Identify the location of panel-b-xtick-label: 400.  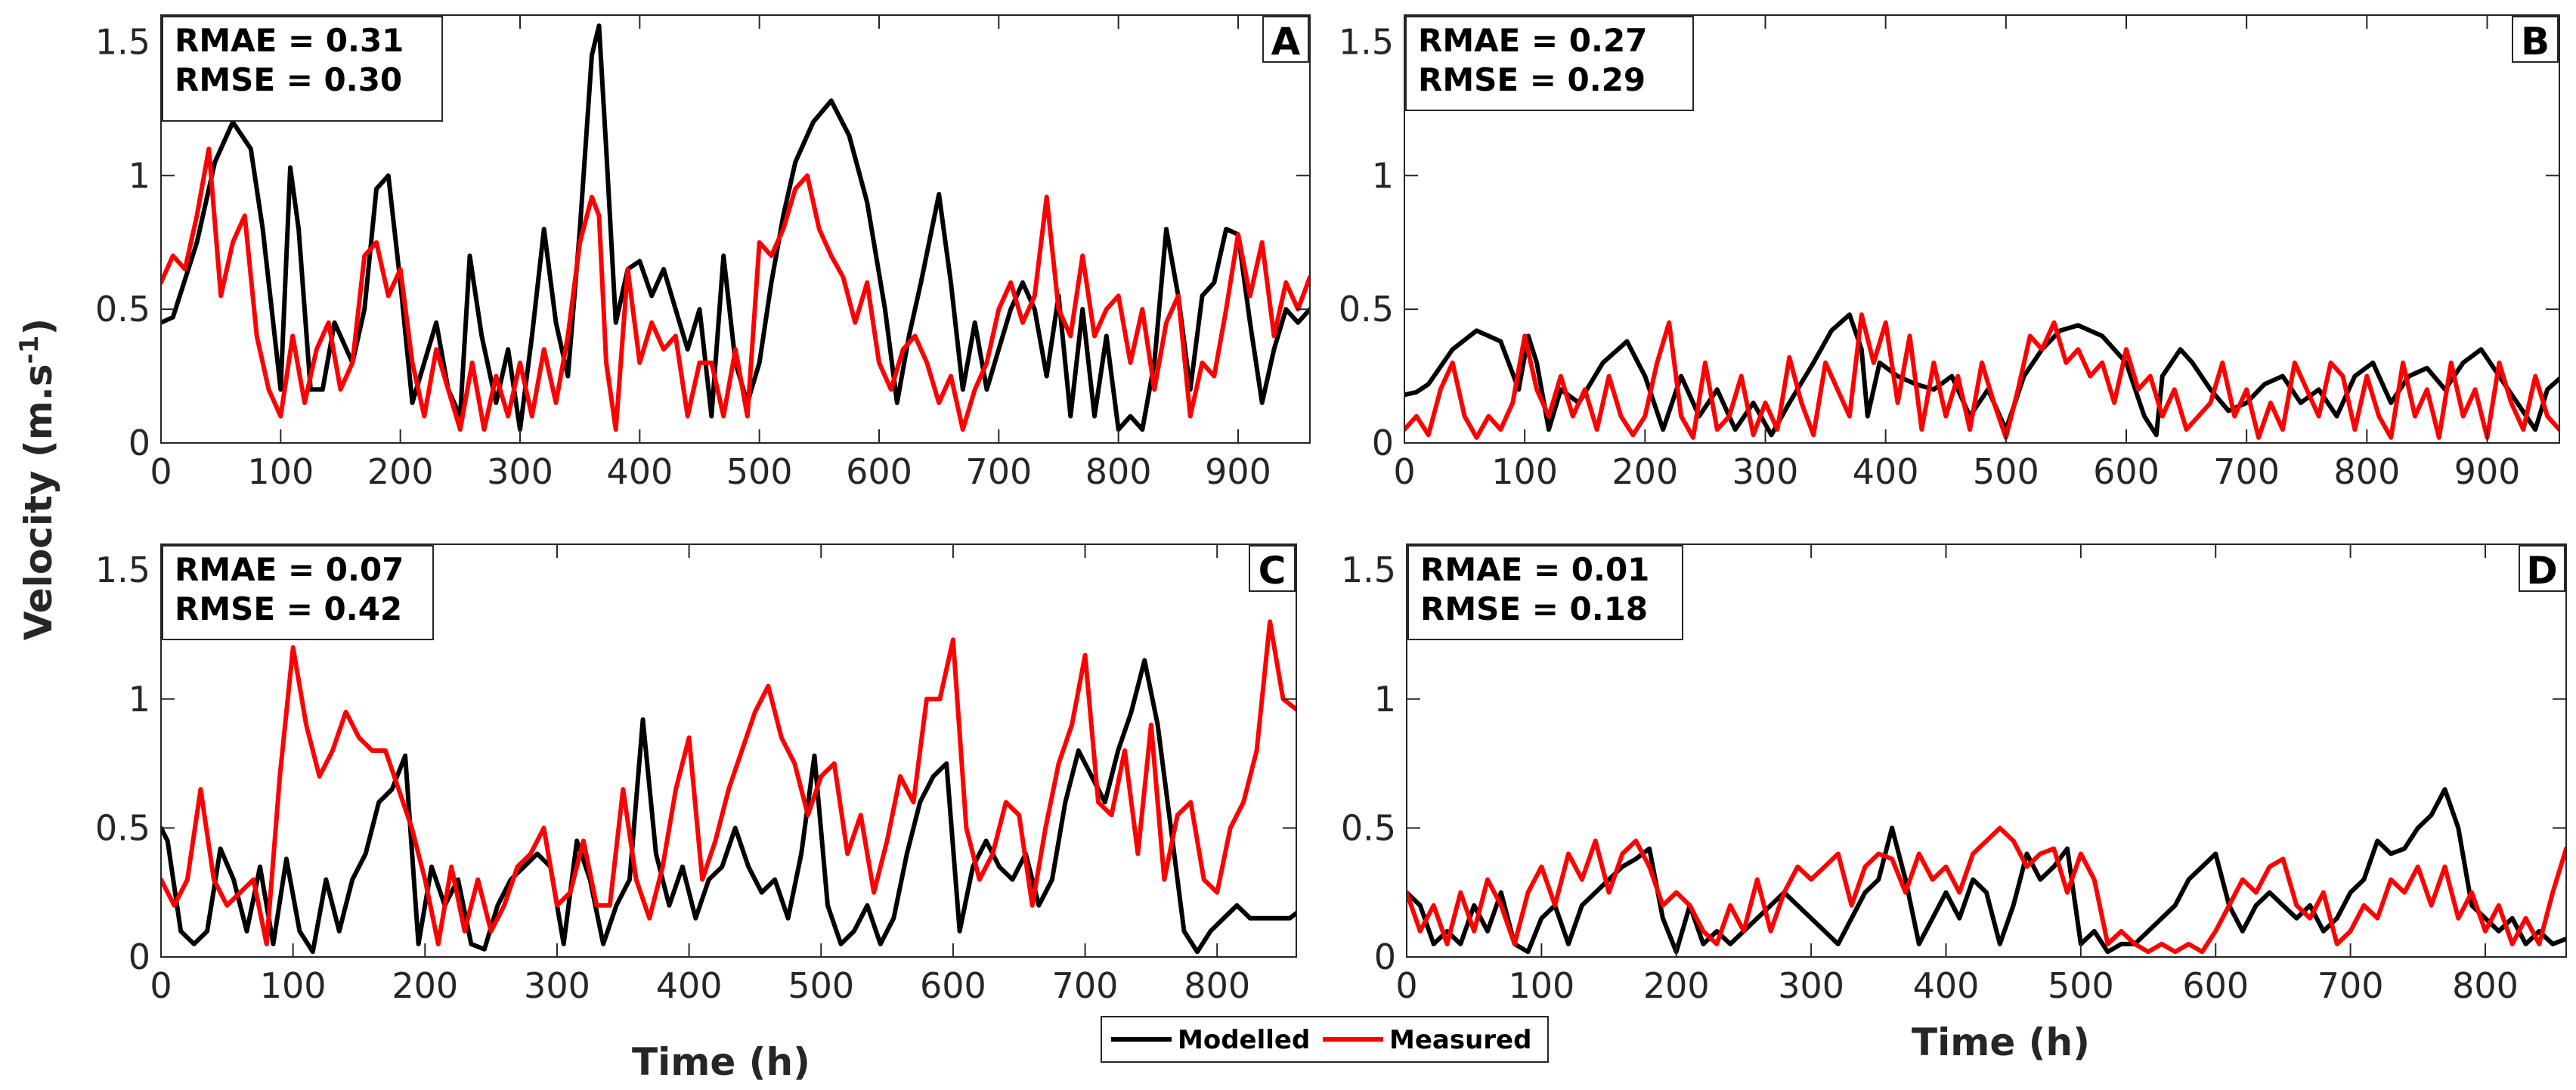
(1886, 471).